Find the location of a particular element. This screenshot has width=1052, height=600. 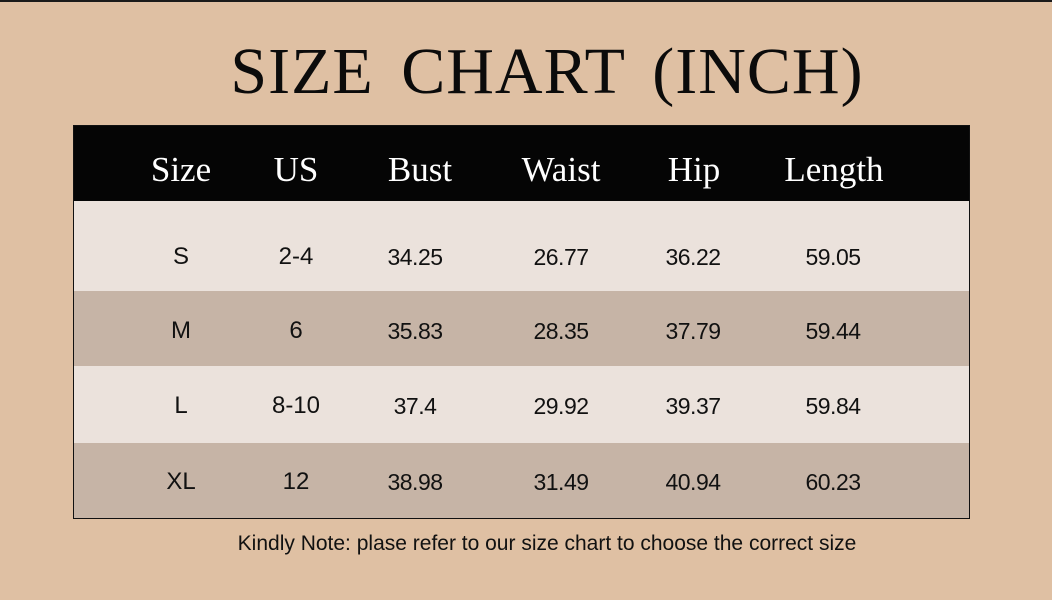

cell-waist: 28.35 is located at coordinates (561, 331).